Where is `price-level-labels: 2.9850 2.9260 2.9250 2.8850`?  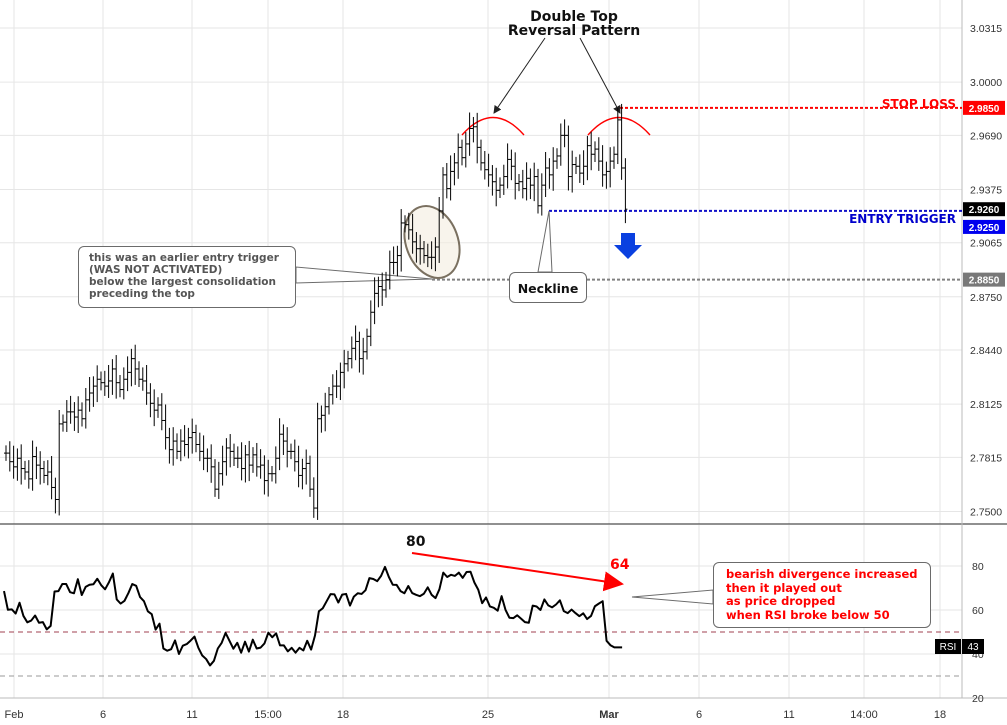
price-level-labels: 2.9850 2.9260 2.9250 2.8850 is located at coordinates (984, 193).